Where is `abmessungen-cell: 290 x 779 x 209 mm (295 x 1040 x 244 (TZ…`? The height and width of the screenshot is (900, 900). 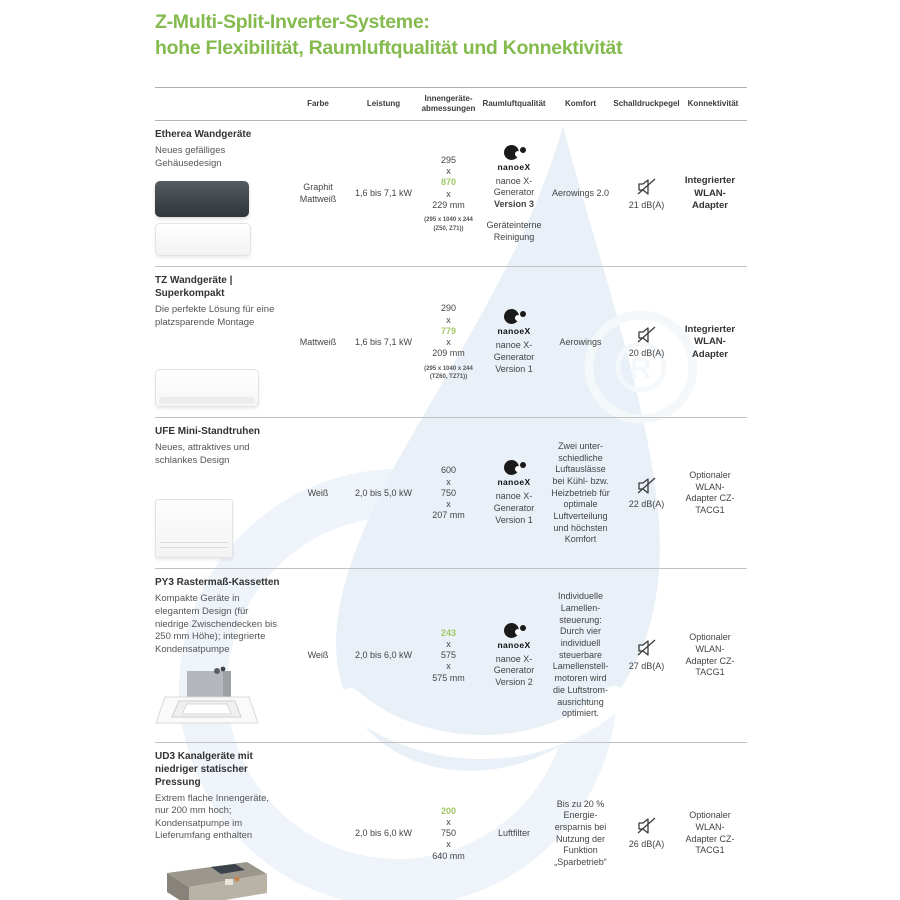
abmessungen-cell: 290 x 779 x 209 mm (295 x 1040 x 244 (TZ… is located at coordinates (448, 342).